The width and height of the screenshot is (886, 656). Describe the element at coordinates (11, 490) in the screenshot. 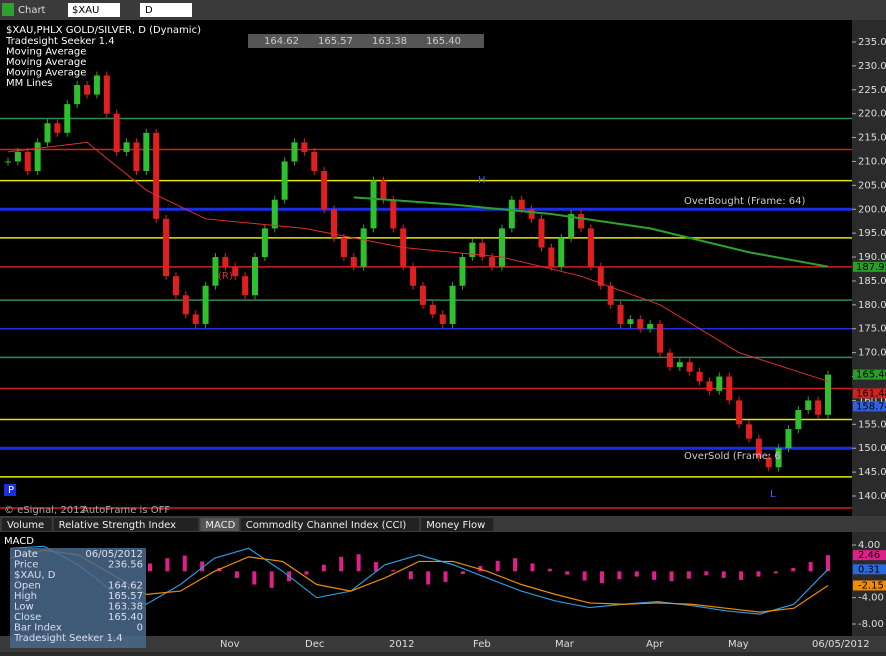

I see `annotation: P` at that location.